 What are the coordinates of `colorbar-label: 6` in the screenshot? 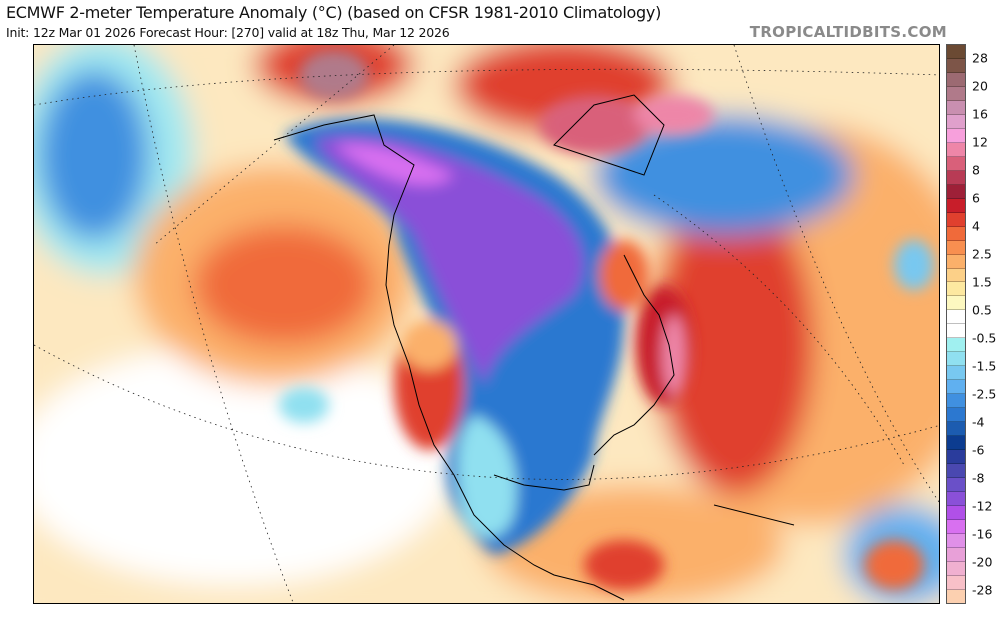 It's located at (976, 198).